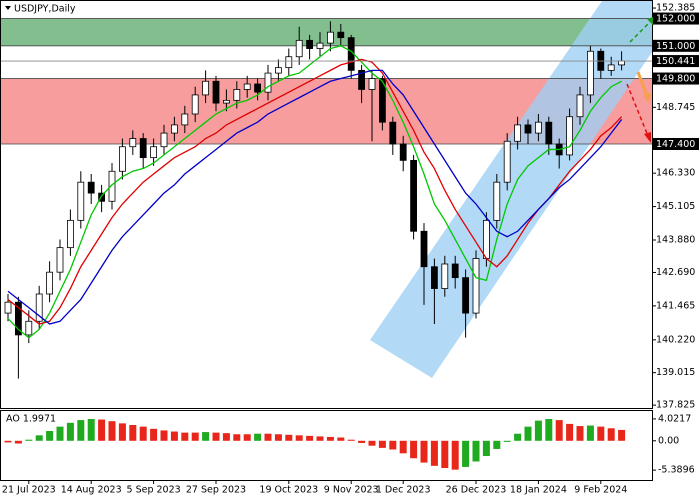  I want to click on ao-title: AO 1.9971, so click(31, 419).